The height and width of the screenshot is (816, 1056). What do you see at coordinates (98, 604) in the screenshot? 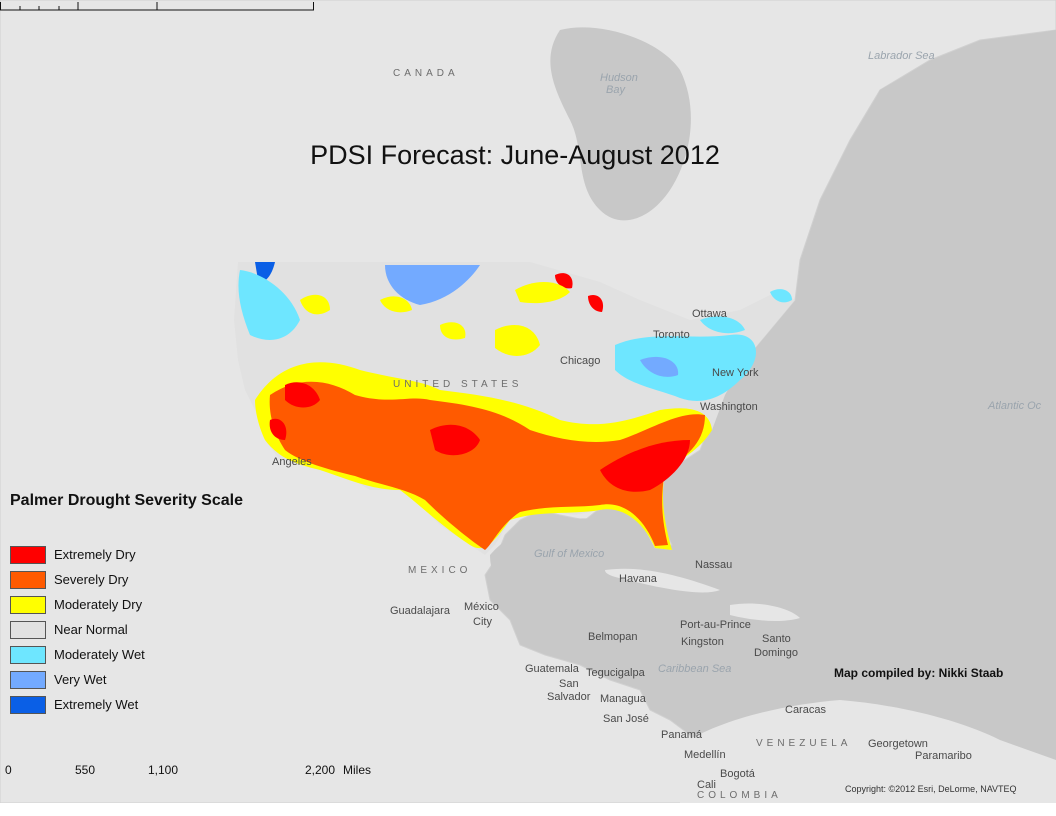
I see `legend-label: Moderately Dry` at bounding box center [98, 604].